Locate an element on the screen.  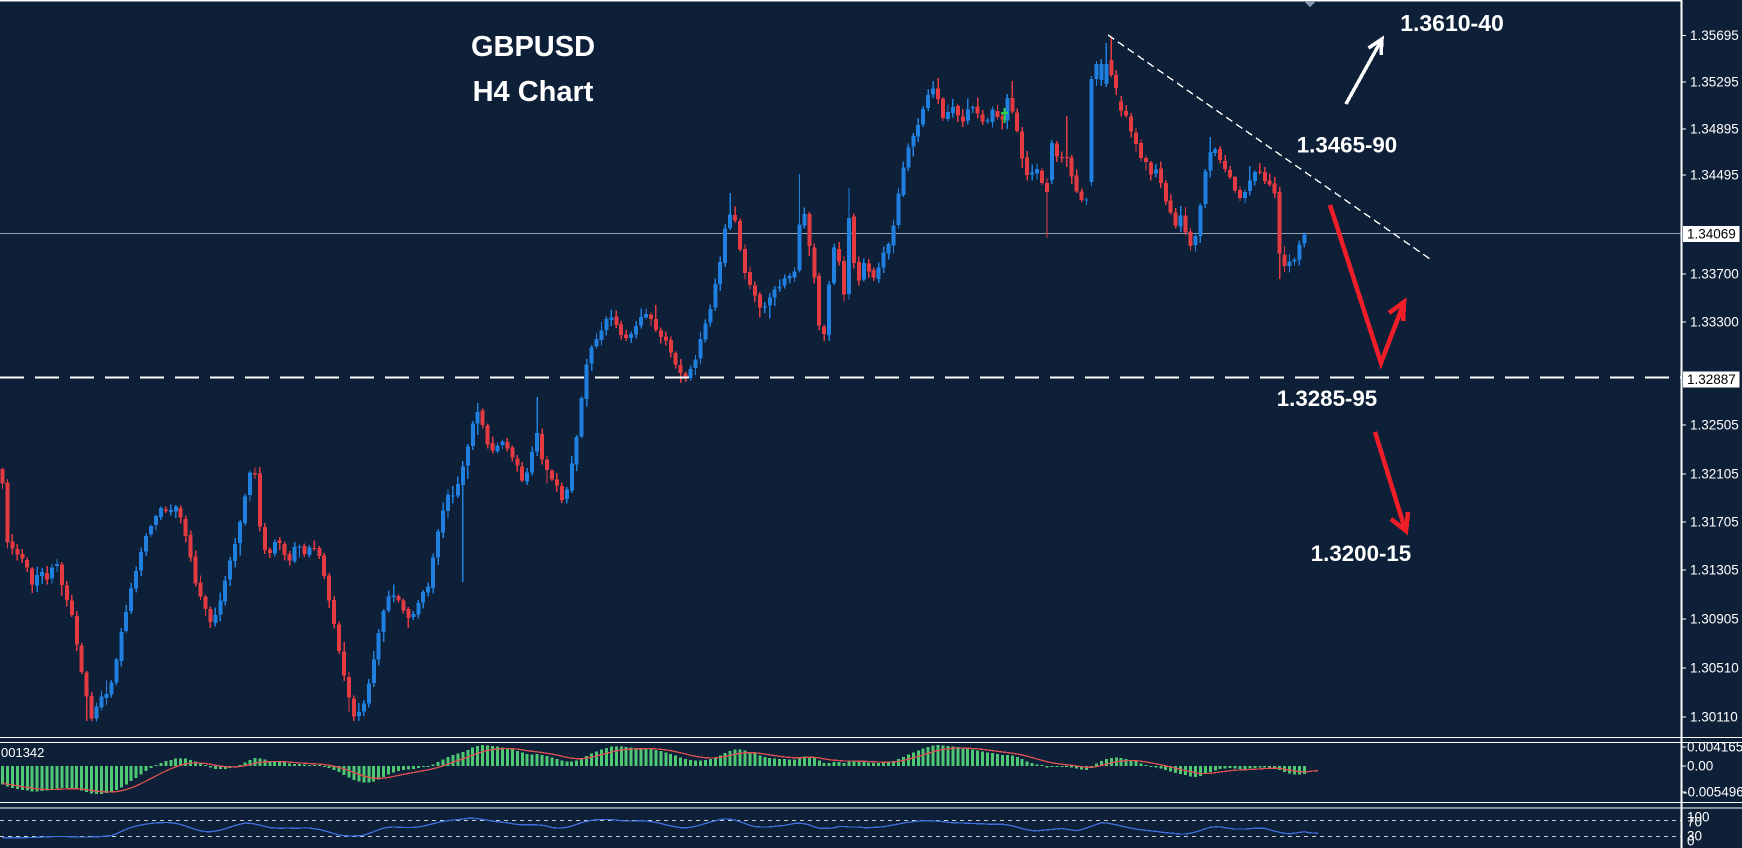
svg-text: 1.32505 is located at coordinates (1714, 425).